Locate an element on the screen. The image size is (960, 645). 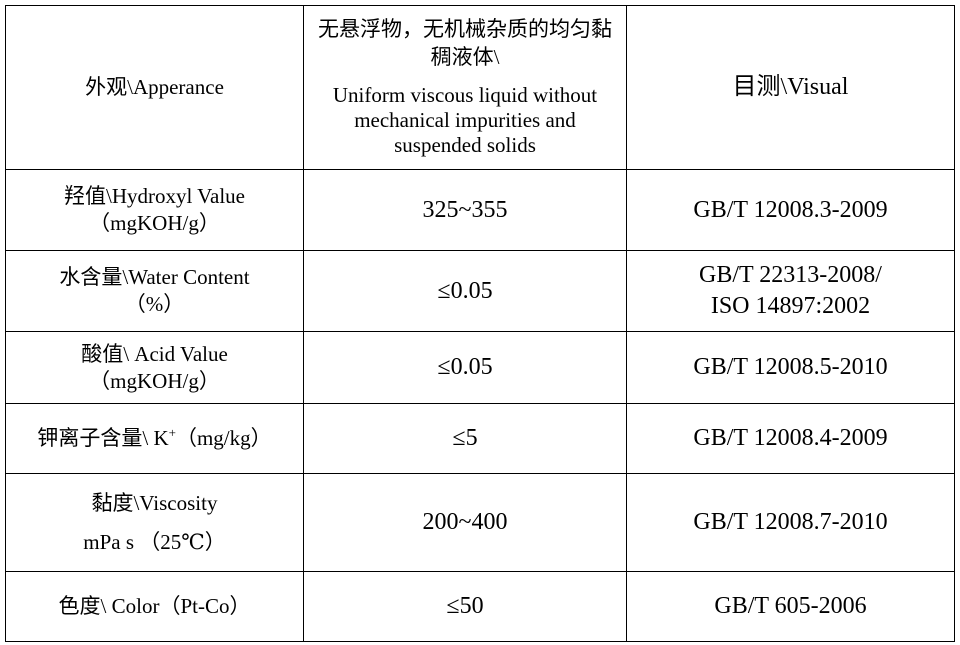
specification-value-chinese: 无悬浮物，无机械杂质的均匀黏稠液体\ is located at coordinates (465, 43).